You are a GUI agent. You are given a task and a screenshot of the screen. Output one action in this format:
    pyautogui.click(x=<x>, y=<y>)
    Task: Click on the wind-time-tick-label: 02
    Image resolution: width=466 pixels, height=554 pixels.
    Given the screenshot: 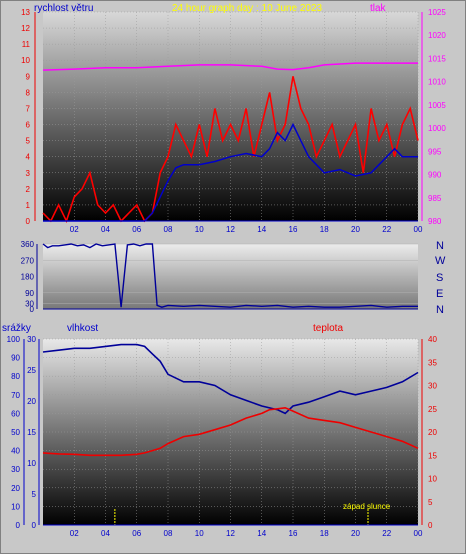 What is the action you would take?
    pyautogui.click(x=74, y=229)
    